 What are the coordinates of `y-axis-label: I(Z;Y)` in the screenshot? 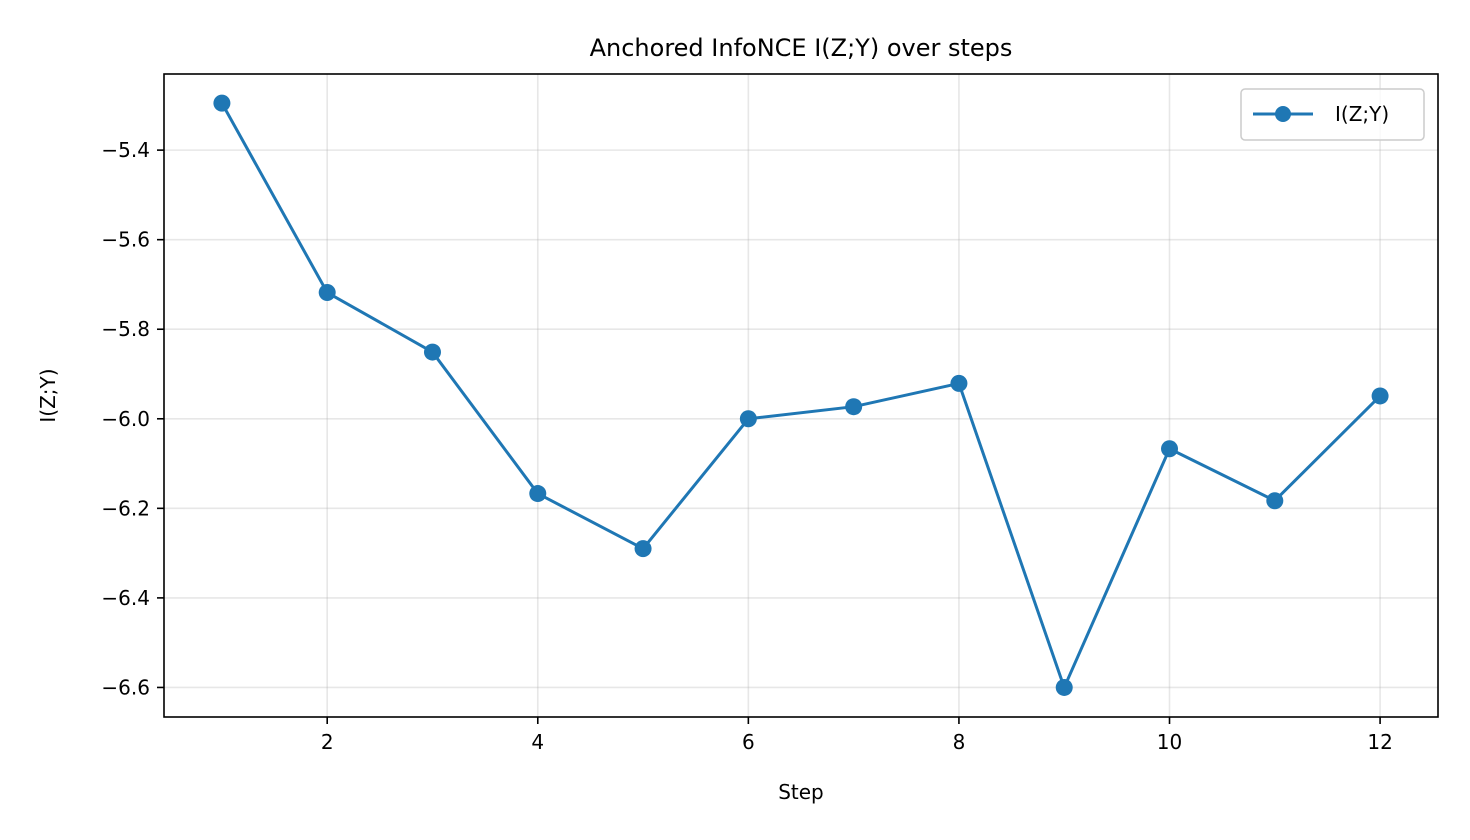 It's located at (48, 395).